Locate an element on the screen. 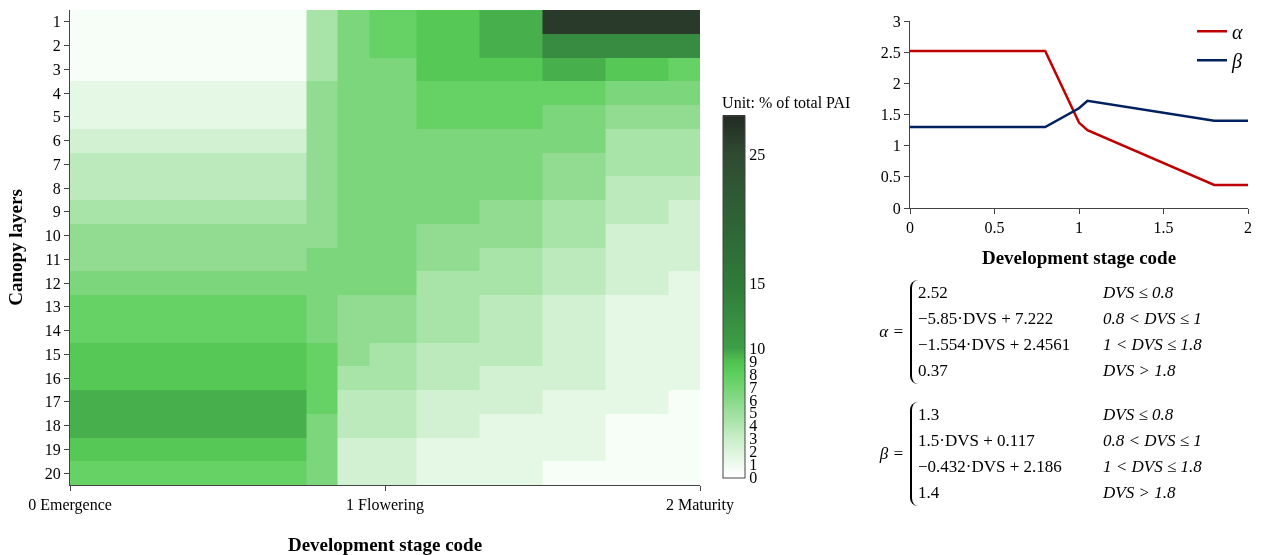 This screenshot has width=1268, height=555. y-tick-label: 18 is located at coordinates (52, 426).